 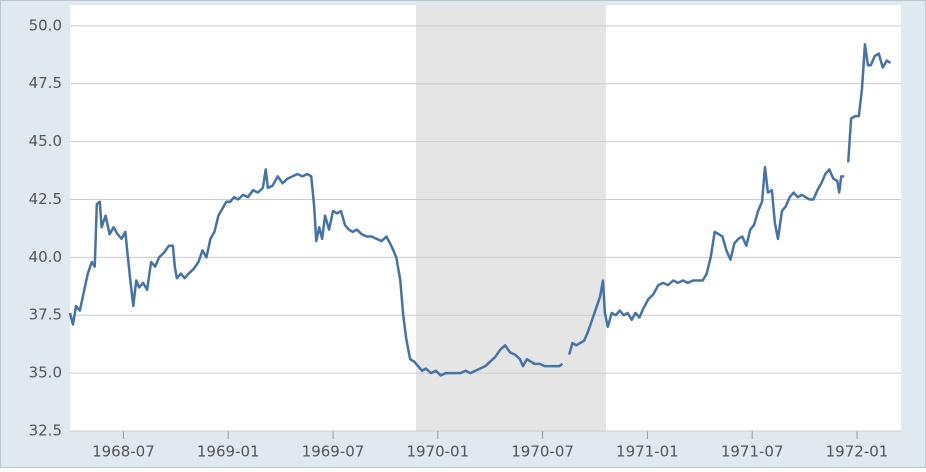 What do you see at coordinates (45, 257) in the screenshot?
I see `y-tick-label: 40.0` at bounding box center [45, 257].